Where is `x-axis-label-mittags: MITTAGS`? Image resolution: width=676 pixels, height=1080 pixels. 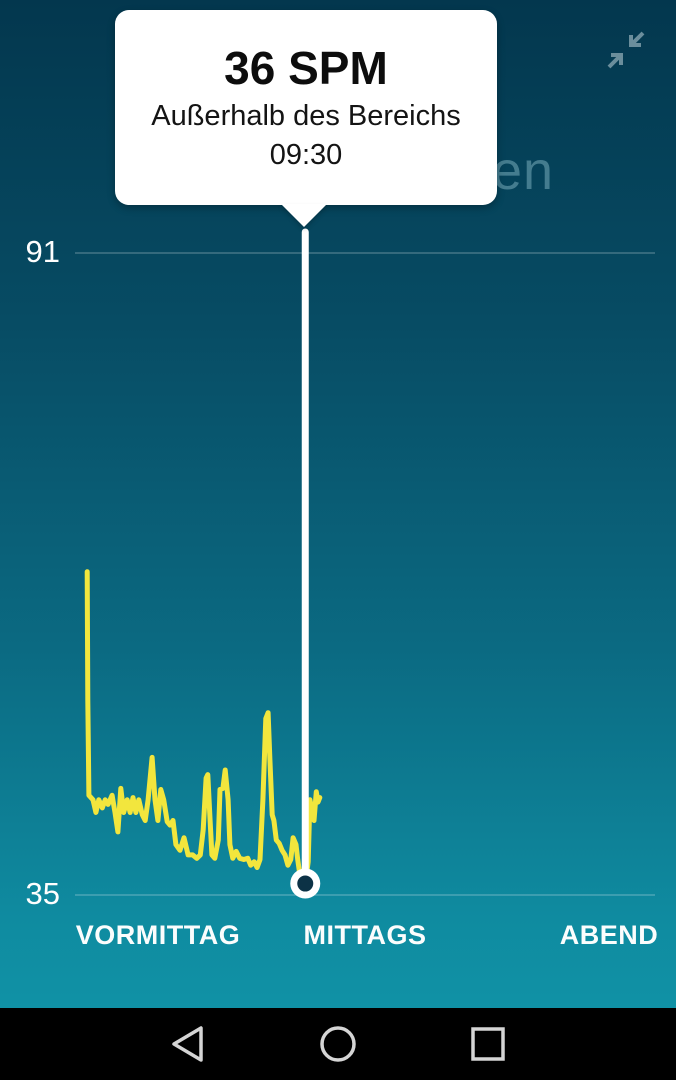
x-axis-label-mittags: MITTAGS is located at coordinates (365, 935).